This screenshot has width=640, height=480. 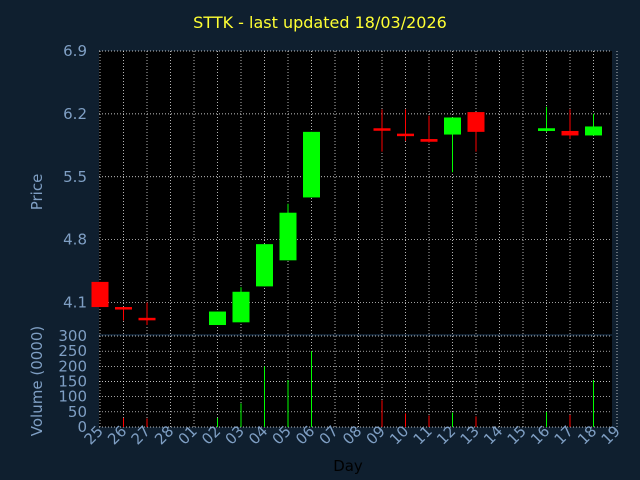 I want to click on price-tick-label: 4.8, so click(x=75, y=240).